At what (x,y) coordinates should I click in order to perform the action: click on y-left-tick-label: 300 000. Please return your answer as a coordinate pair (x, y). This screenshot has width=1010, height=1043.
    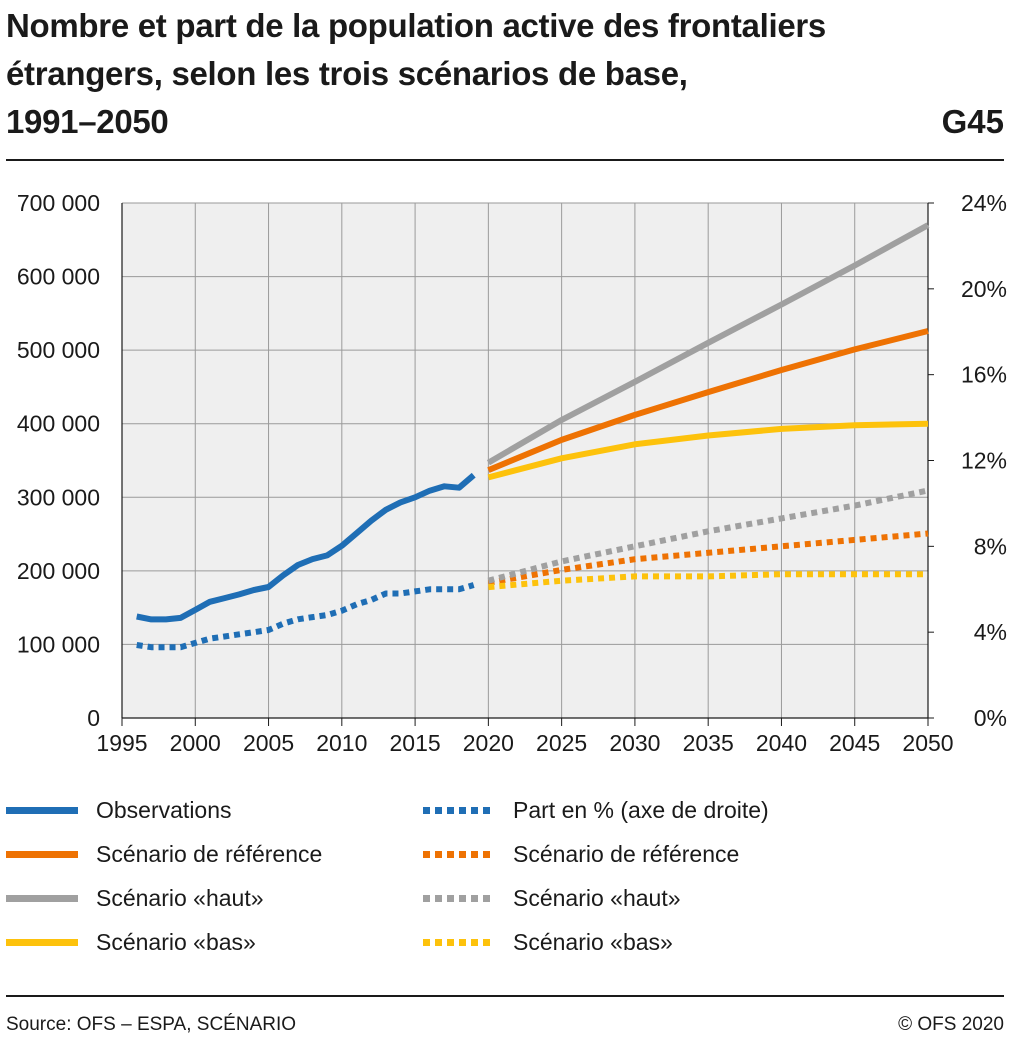
    Looking at the image, I should click on (58, 497).